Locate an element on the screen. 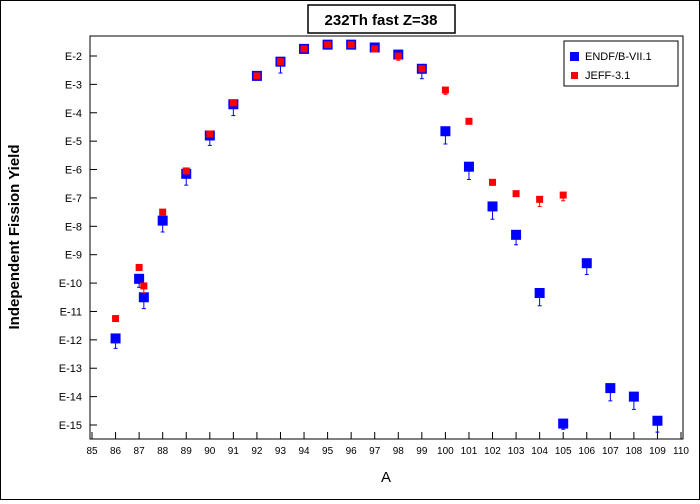 The image size is (700, 504). x-tick-label-91: 91 is located at coordinates (234, 451).